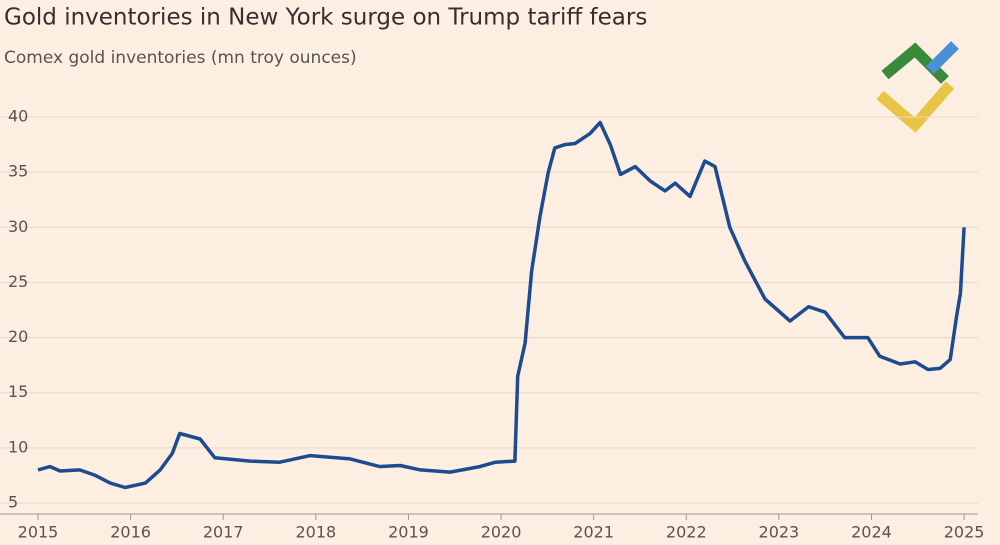 The width and height of the screenshot is (1000, 545). What do you see at coordinates (593, 532) in the screenshot?
I see `x-tick-label: 2021` at bounding box center [593, 532].